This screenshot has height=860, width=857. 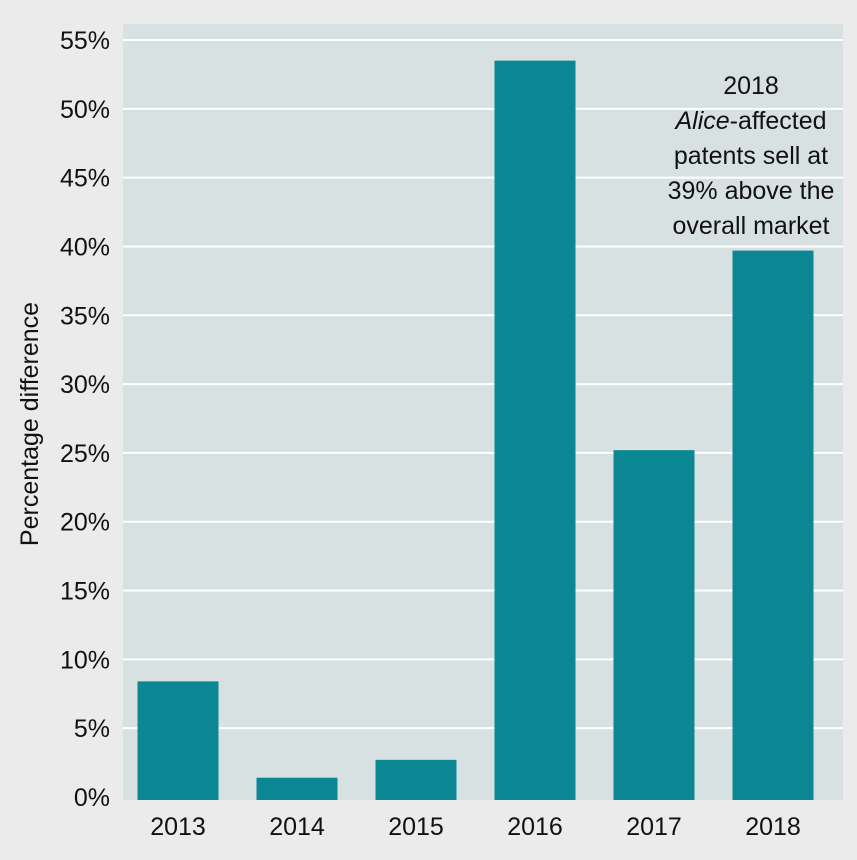 What do you see at coordinates (475, 827) in the screenshot?
I see `x-axis-ticks: 2013 2014 2015 2016 2017 2018` at bounding box center [475, 827].